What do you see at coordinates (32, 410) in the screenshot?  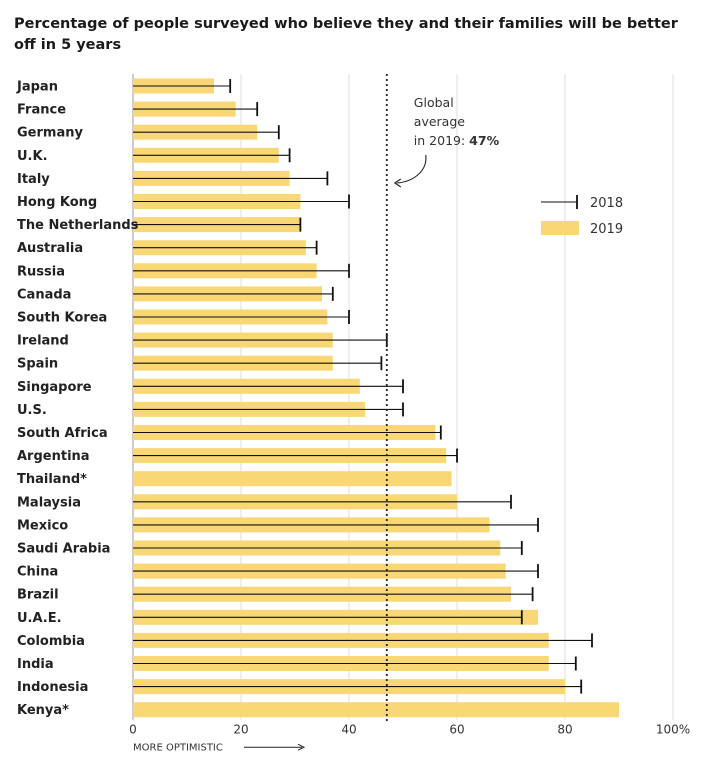 I see `category-label: U.S.` at bounding box center [32, 410].